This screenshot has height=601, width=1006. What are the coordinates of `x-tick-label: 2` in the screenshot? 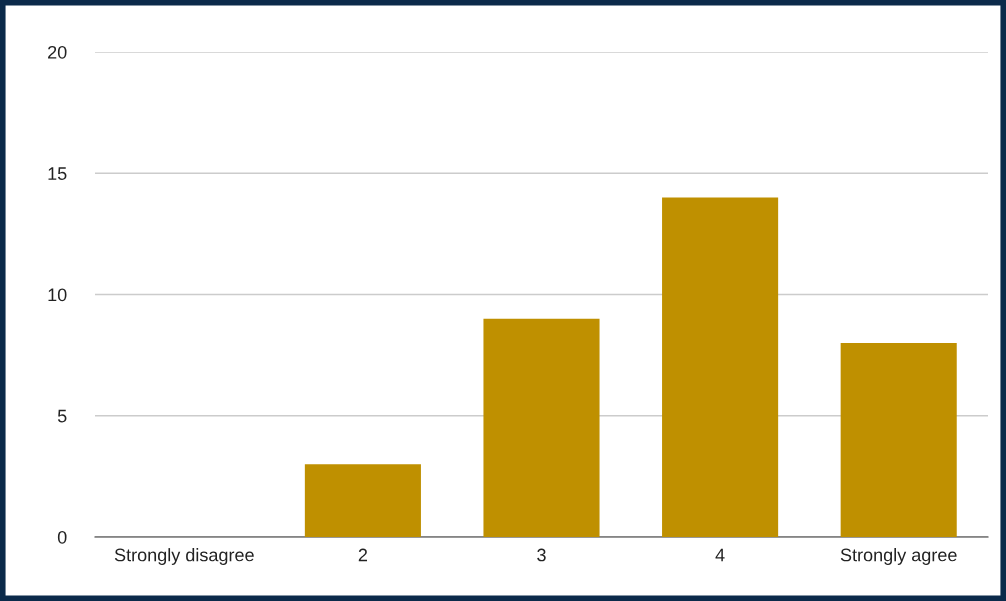 It's located at (363, 555).